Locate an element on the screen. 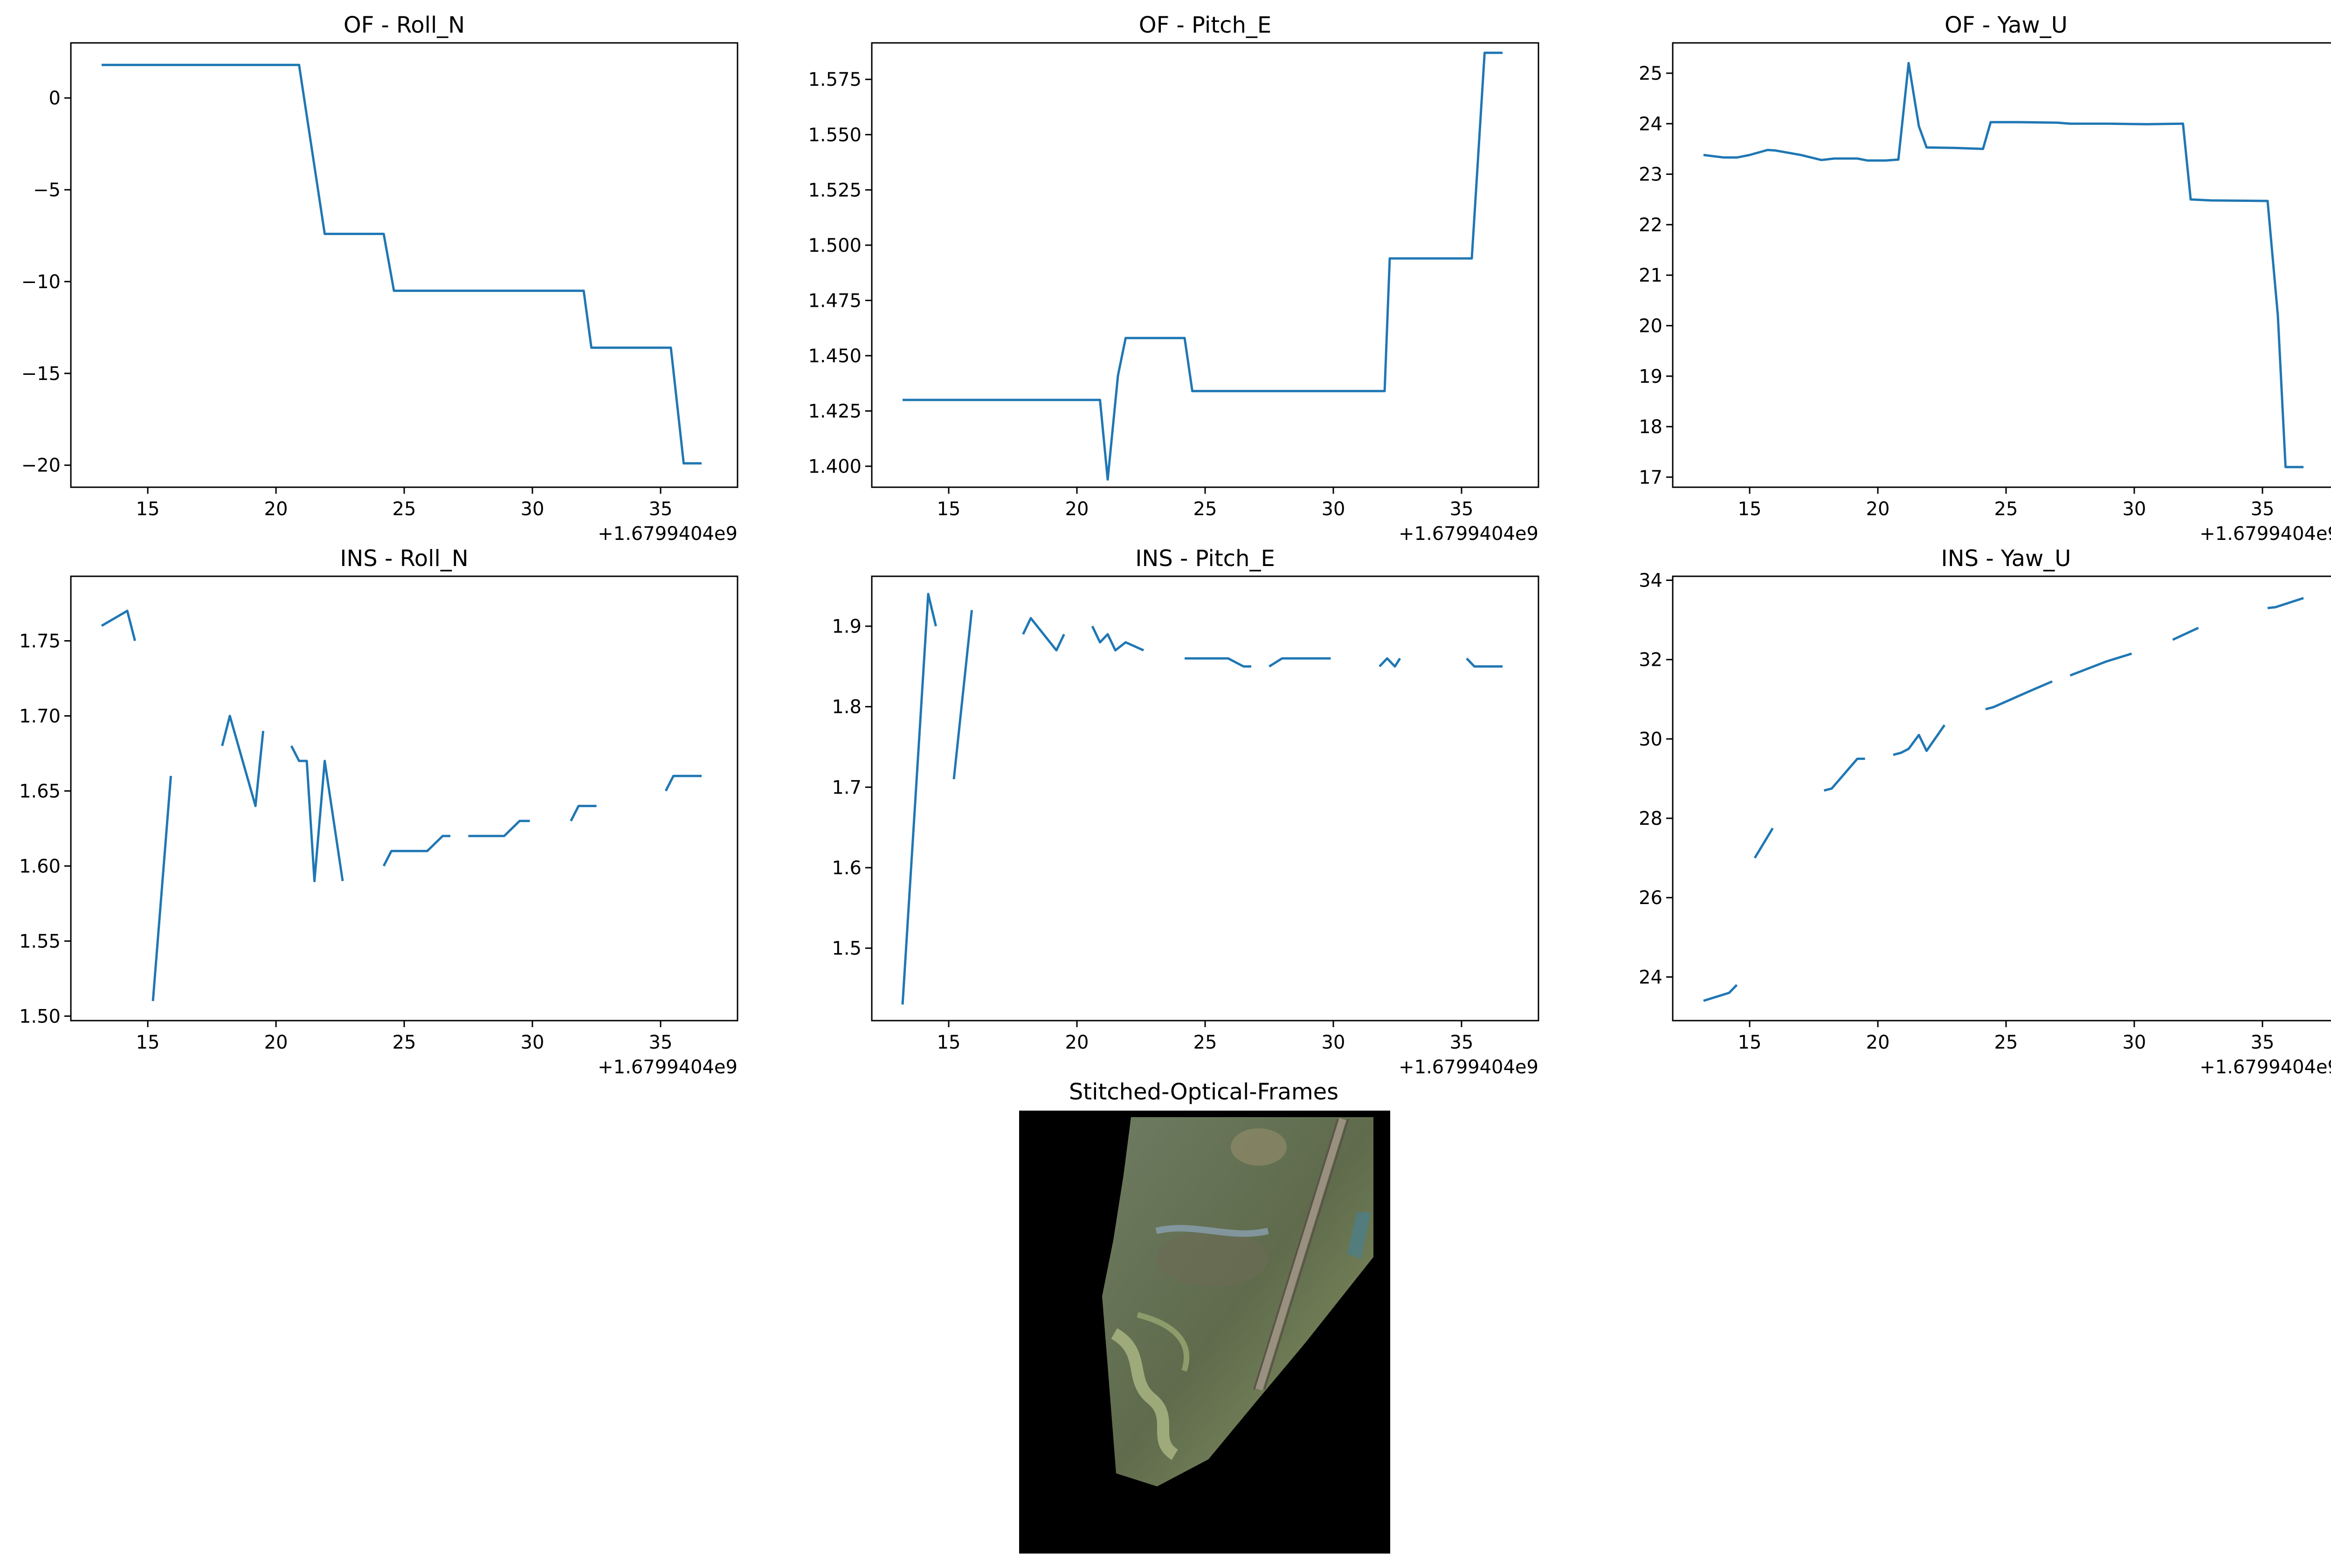 Image resolution: width=2331 pixels, height=1568 pixels. of-yaw-u-x-tick-label: 30 is located at coordinates (2134, 509).